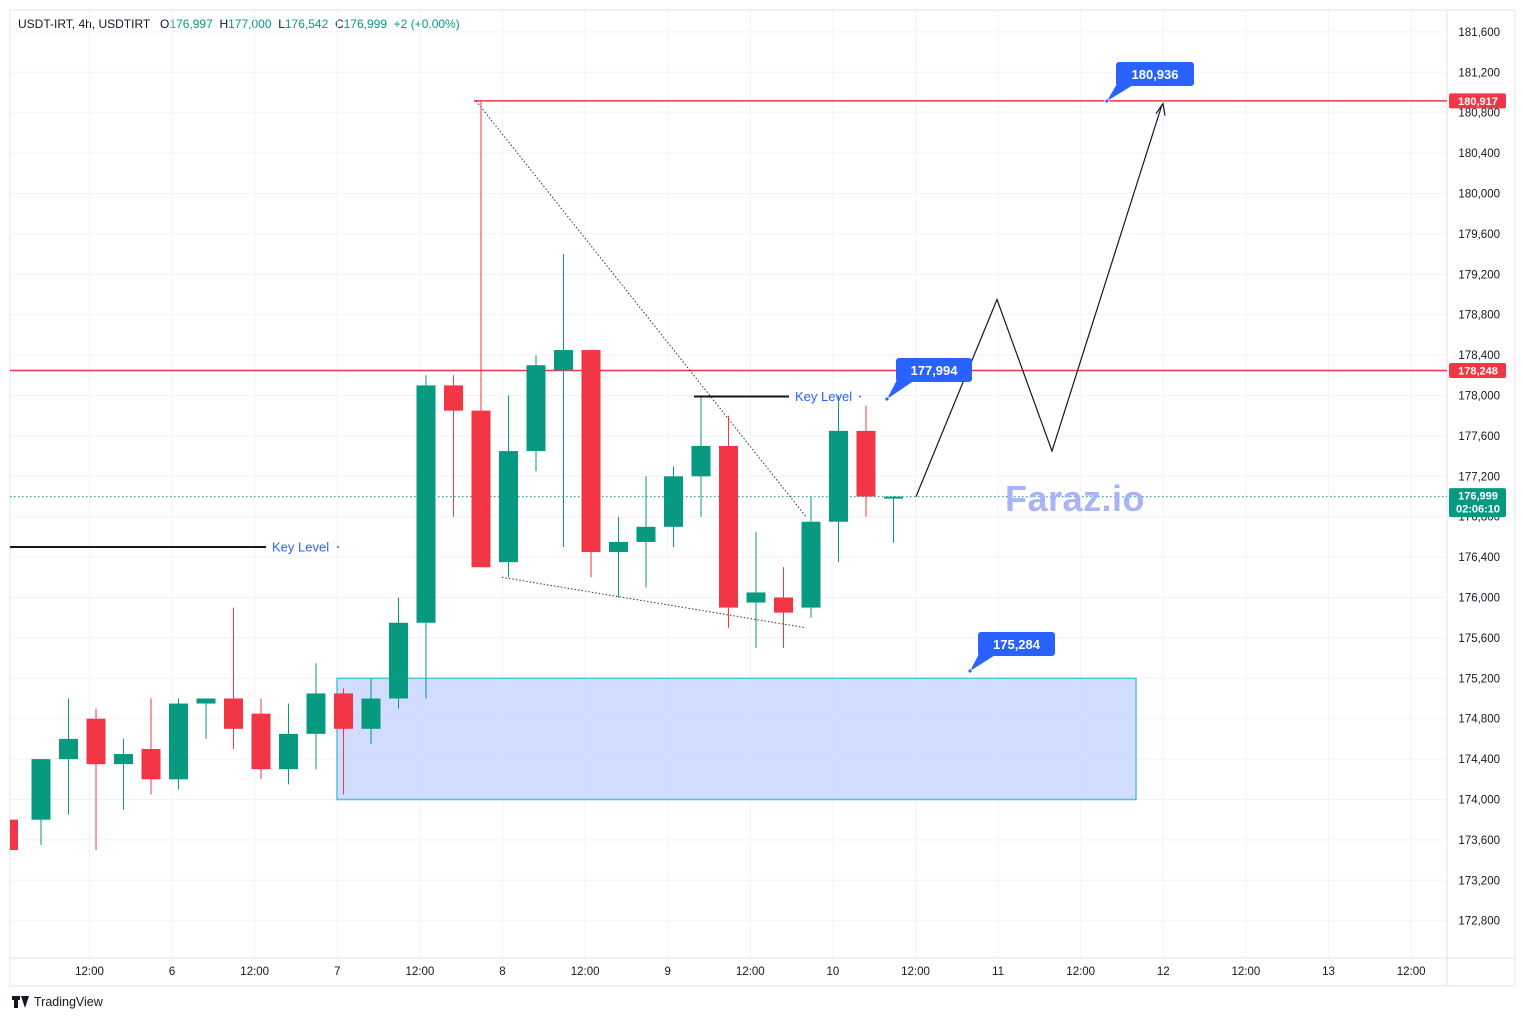 Image resolution: width=1523 pixels, height=1021 pixels. I want to click on low-label: L, so click(281, 24).